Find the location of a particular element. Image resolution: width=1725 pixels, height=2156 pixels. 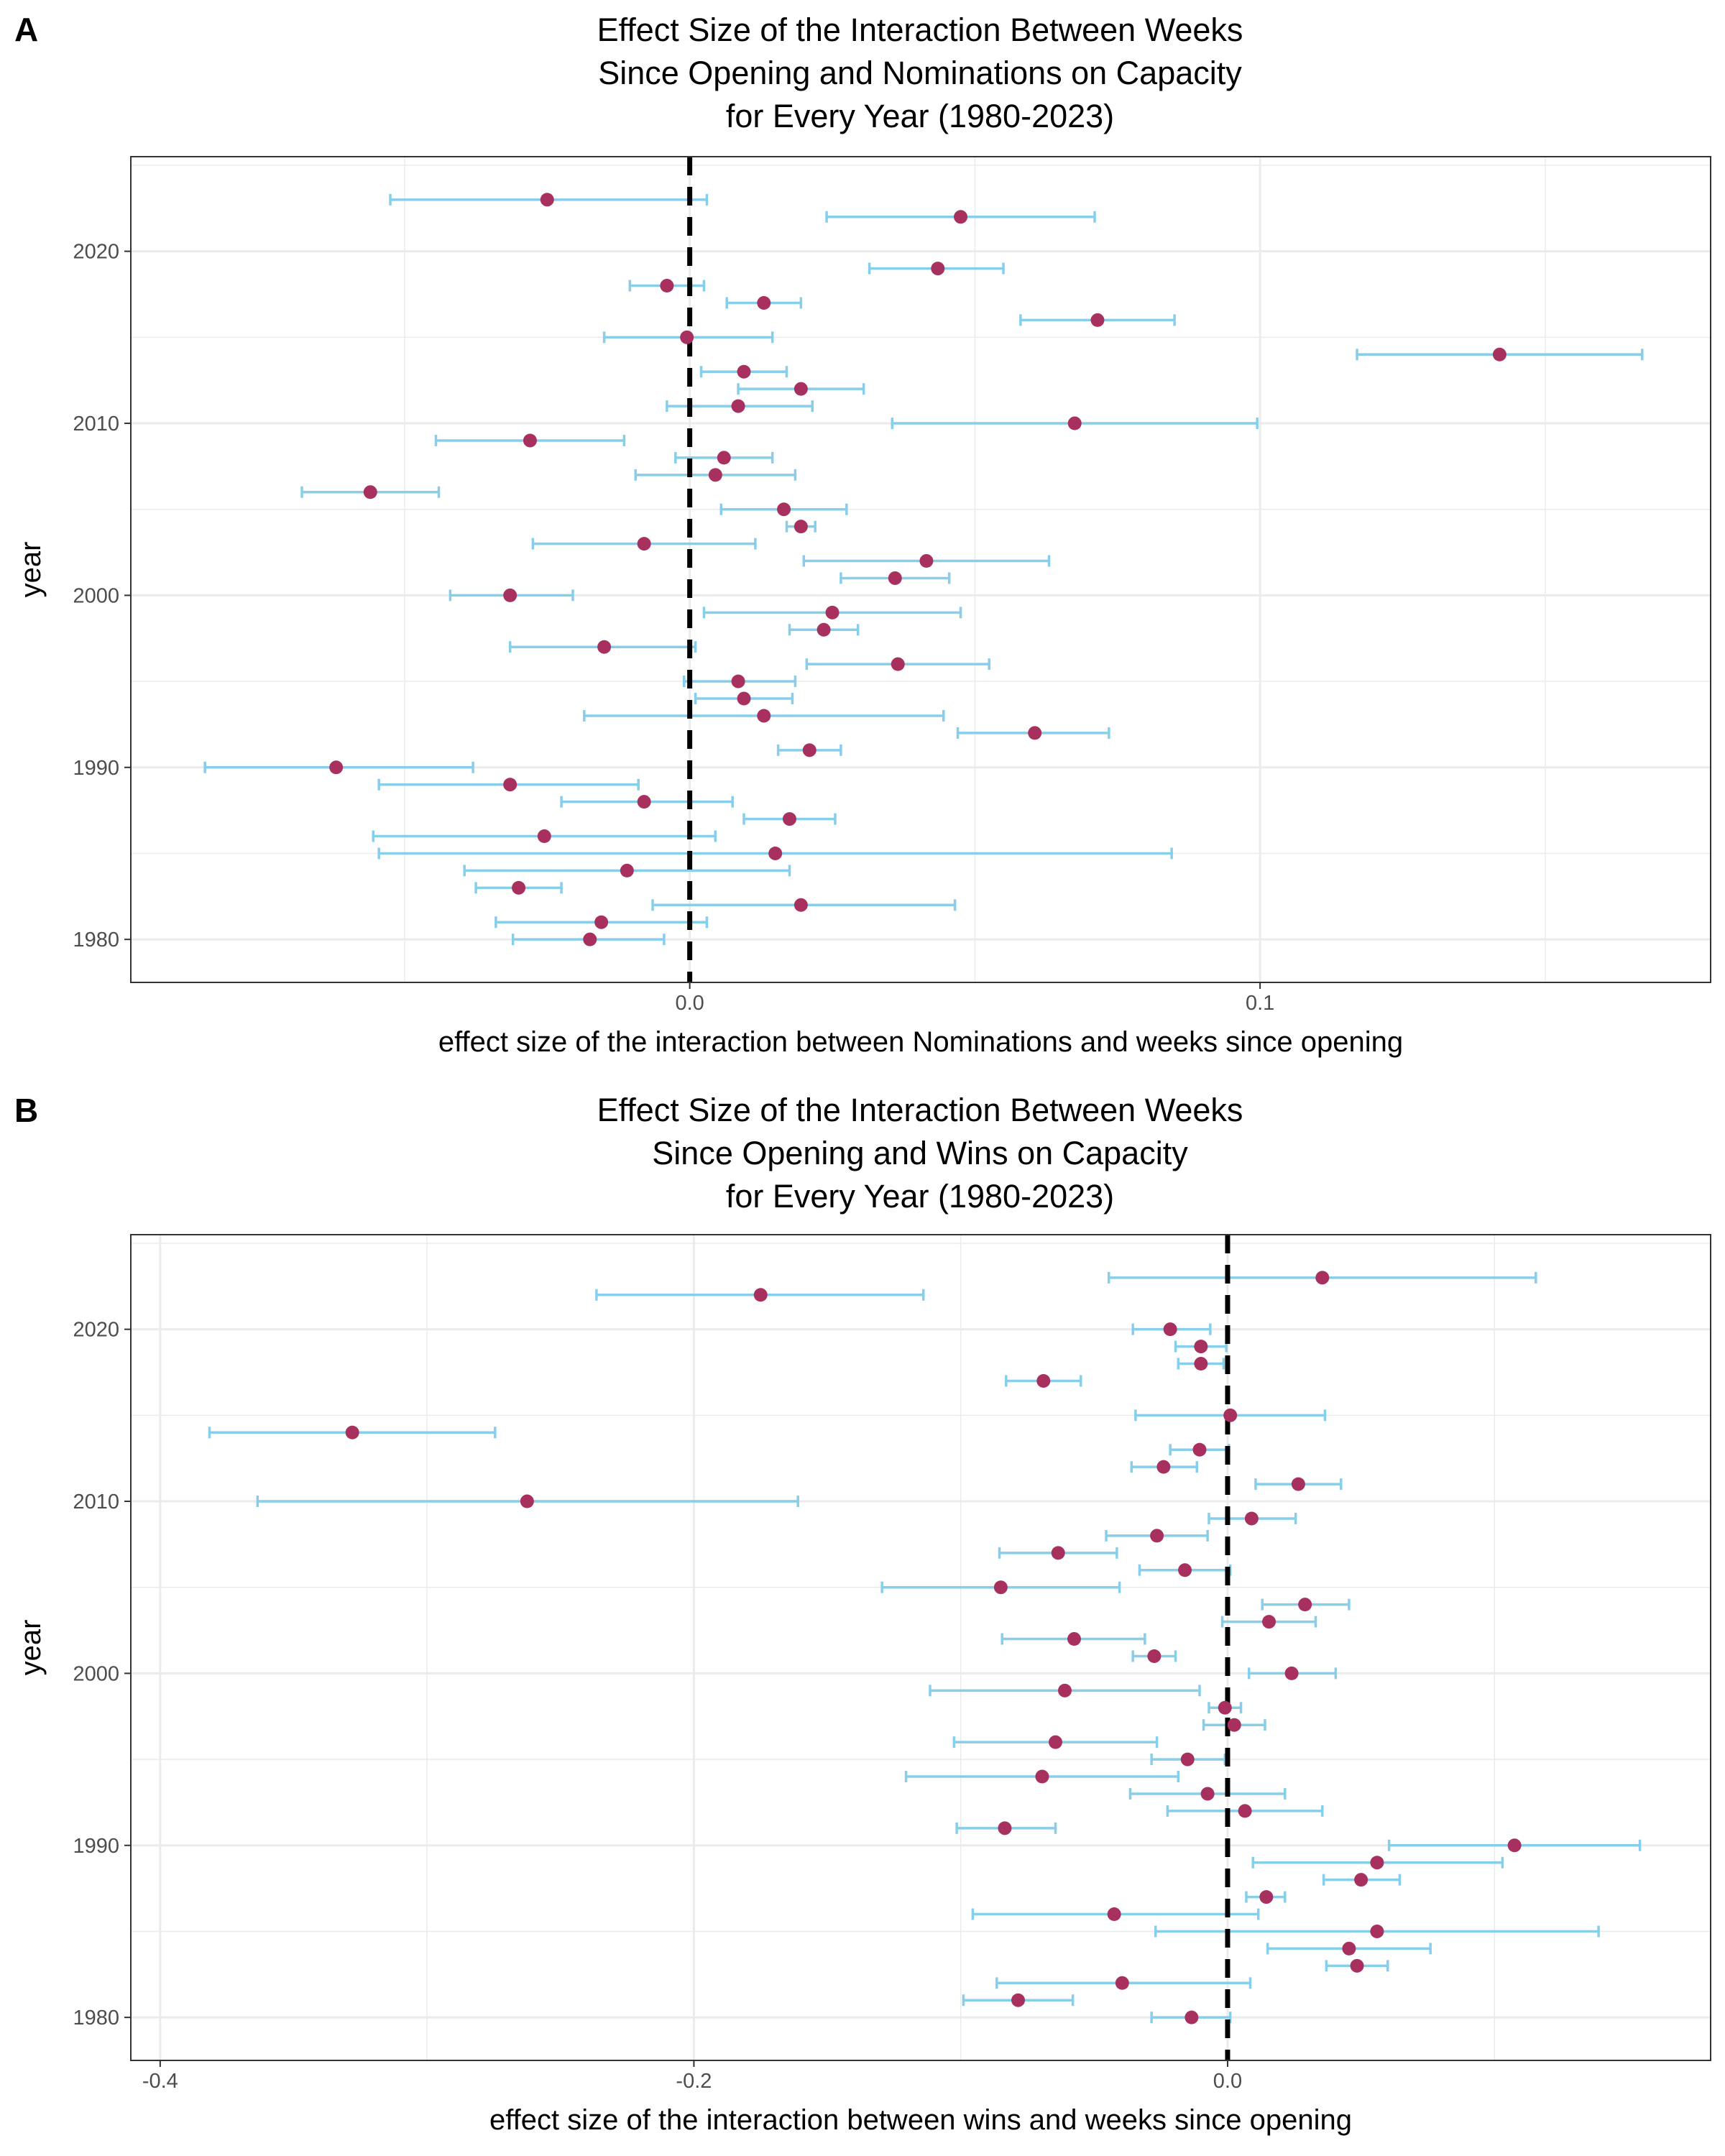

y-axis-title: year is located at coordinates (31, 1648).